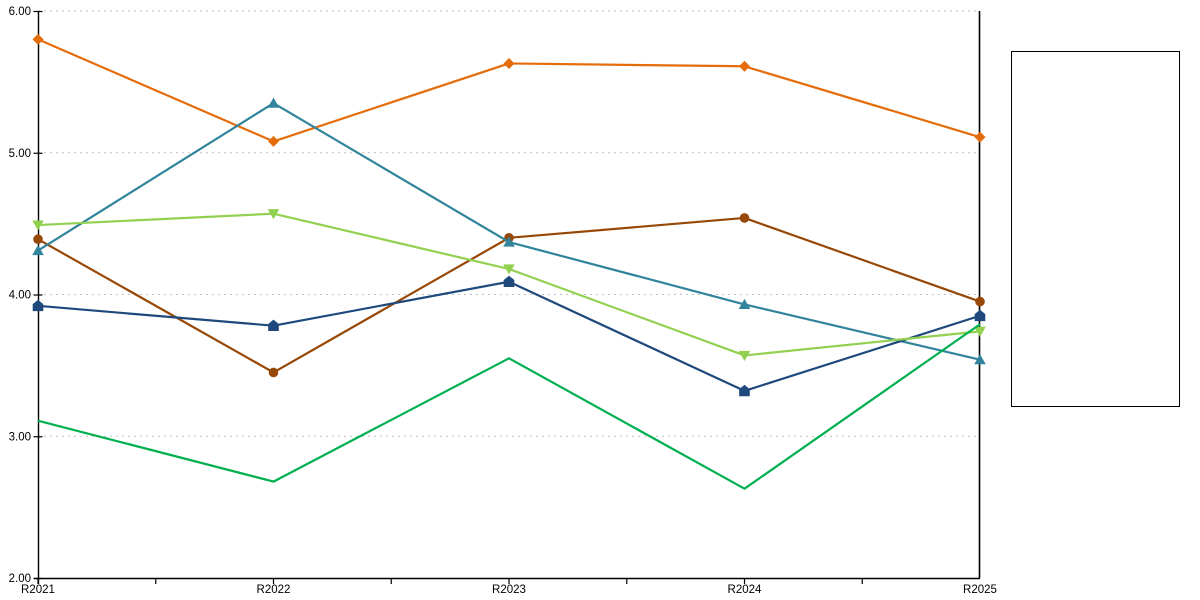 Image resolution: width=1200 pixels, height=600 pixels. What do you see at coordinates (20, 154) in the screenshot?
I see `y-tick-label: 5.00` at bounding box center [20, 154].